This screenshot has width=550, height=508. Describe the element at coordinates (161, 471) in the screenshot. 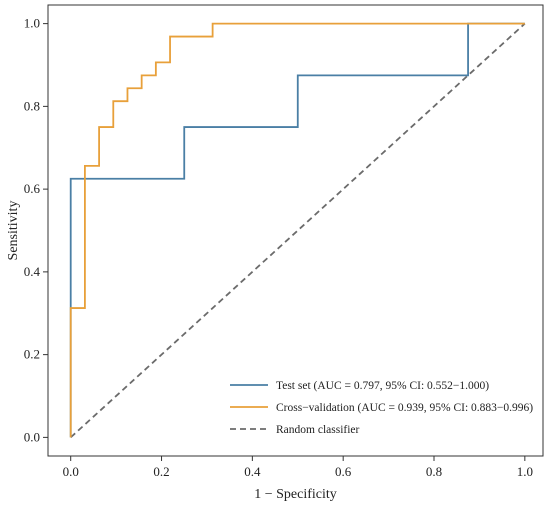

I see `x-tick-label: 0.2` at that location.